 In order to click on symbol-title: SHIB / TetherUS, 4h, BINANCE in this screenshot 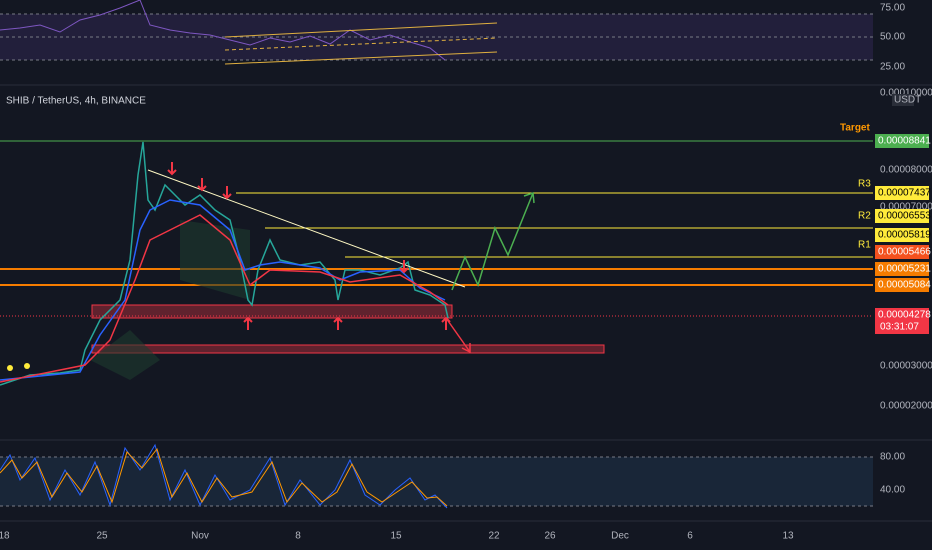, I will do `click(76, 101)`.